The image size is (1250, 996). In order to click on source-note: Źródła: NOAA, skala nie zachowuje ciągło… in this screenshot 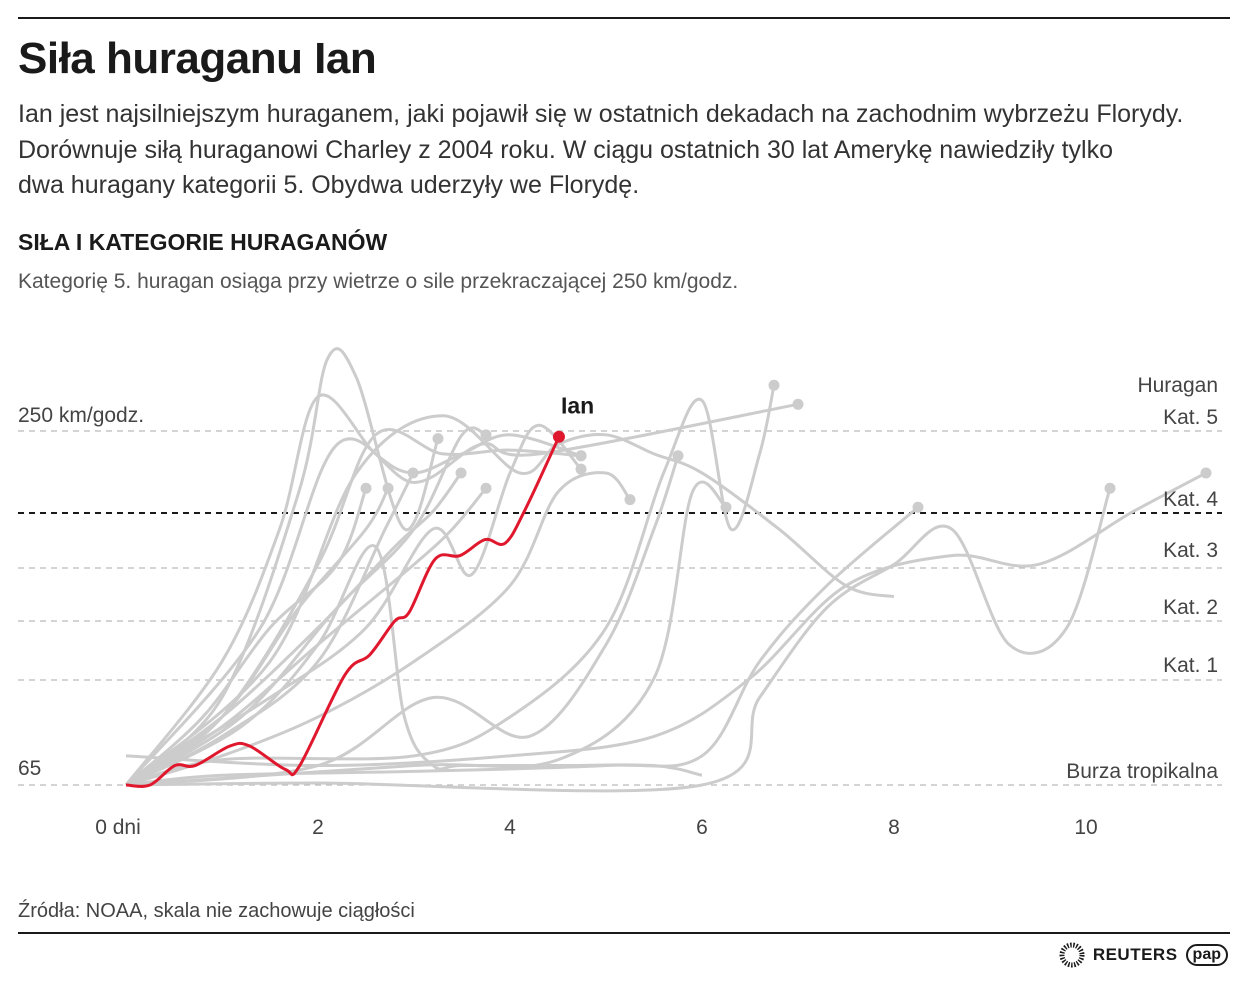, I will do `click(216, 911)`.